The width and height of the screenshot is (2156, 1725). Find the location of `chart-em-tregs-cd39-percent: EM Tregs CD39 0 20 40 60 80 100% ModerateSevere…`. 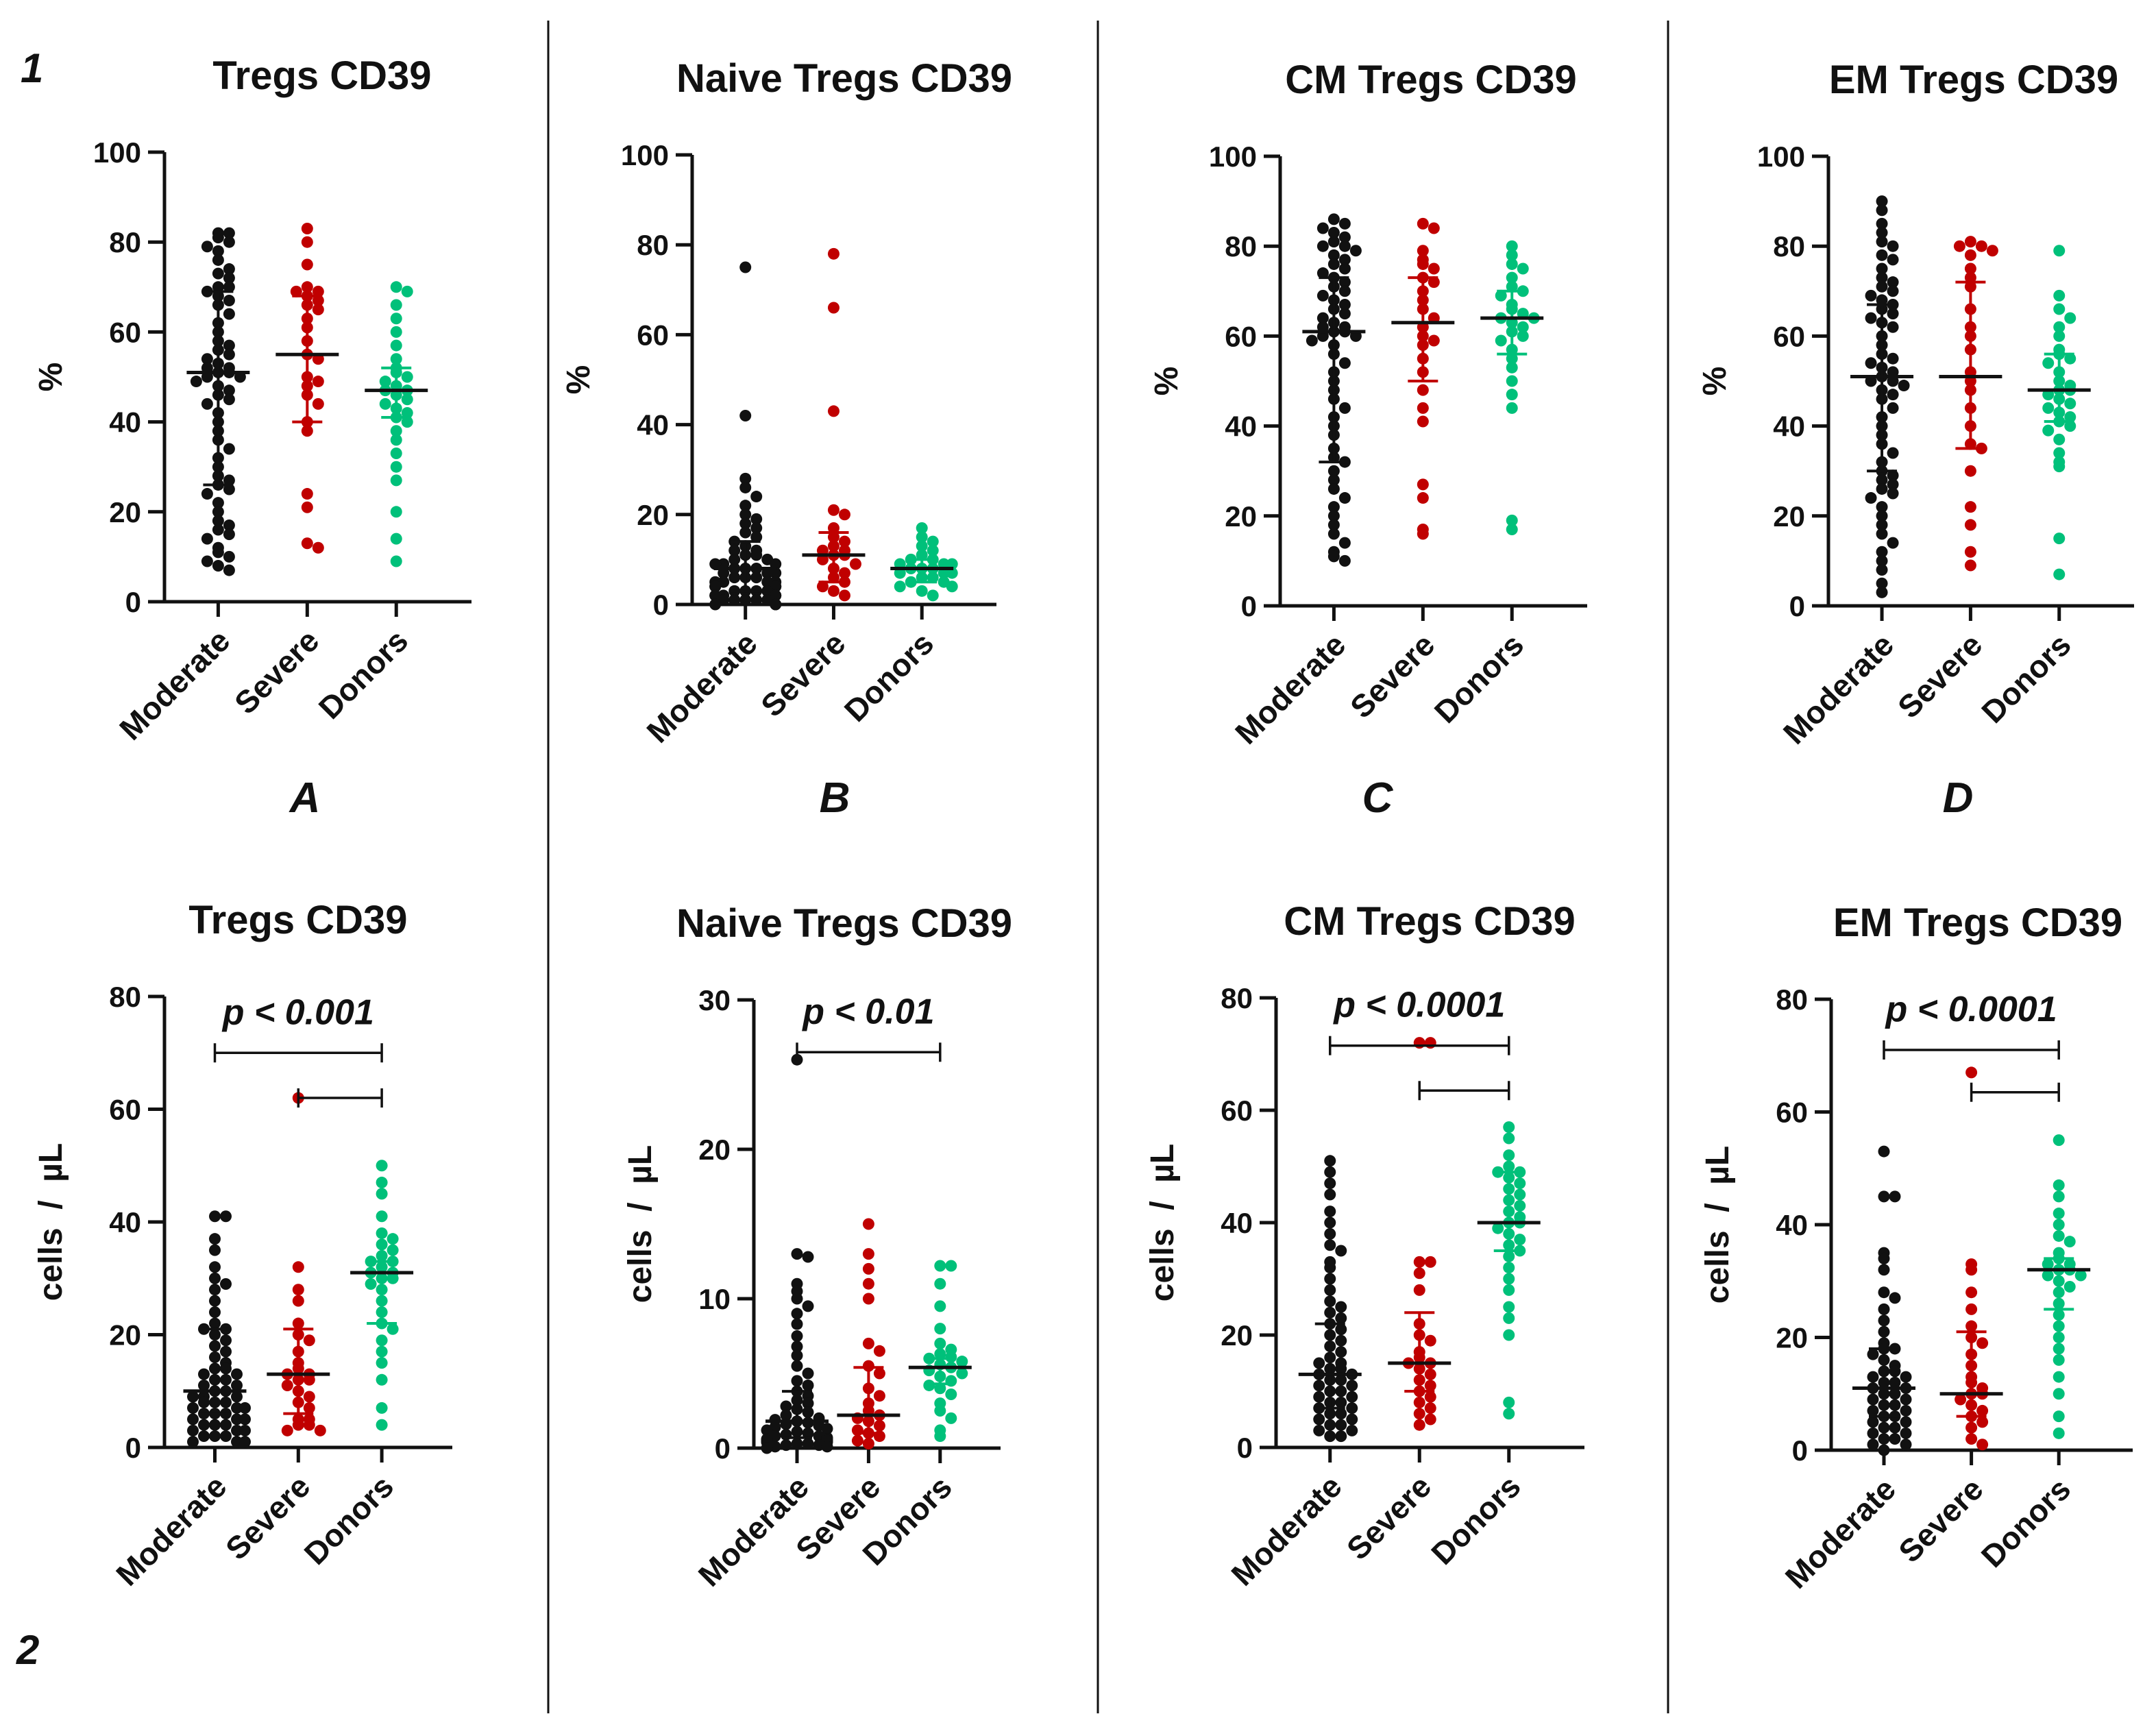

chart-em-tregs-cd39-percent: EM Tregs CD39 0 20 40 60 80 100% ModerateSevere… is located at coordinates (1915, 404).